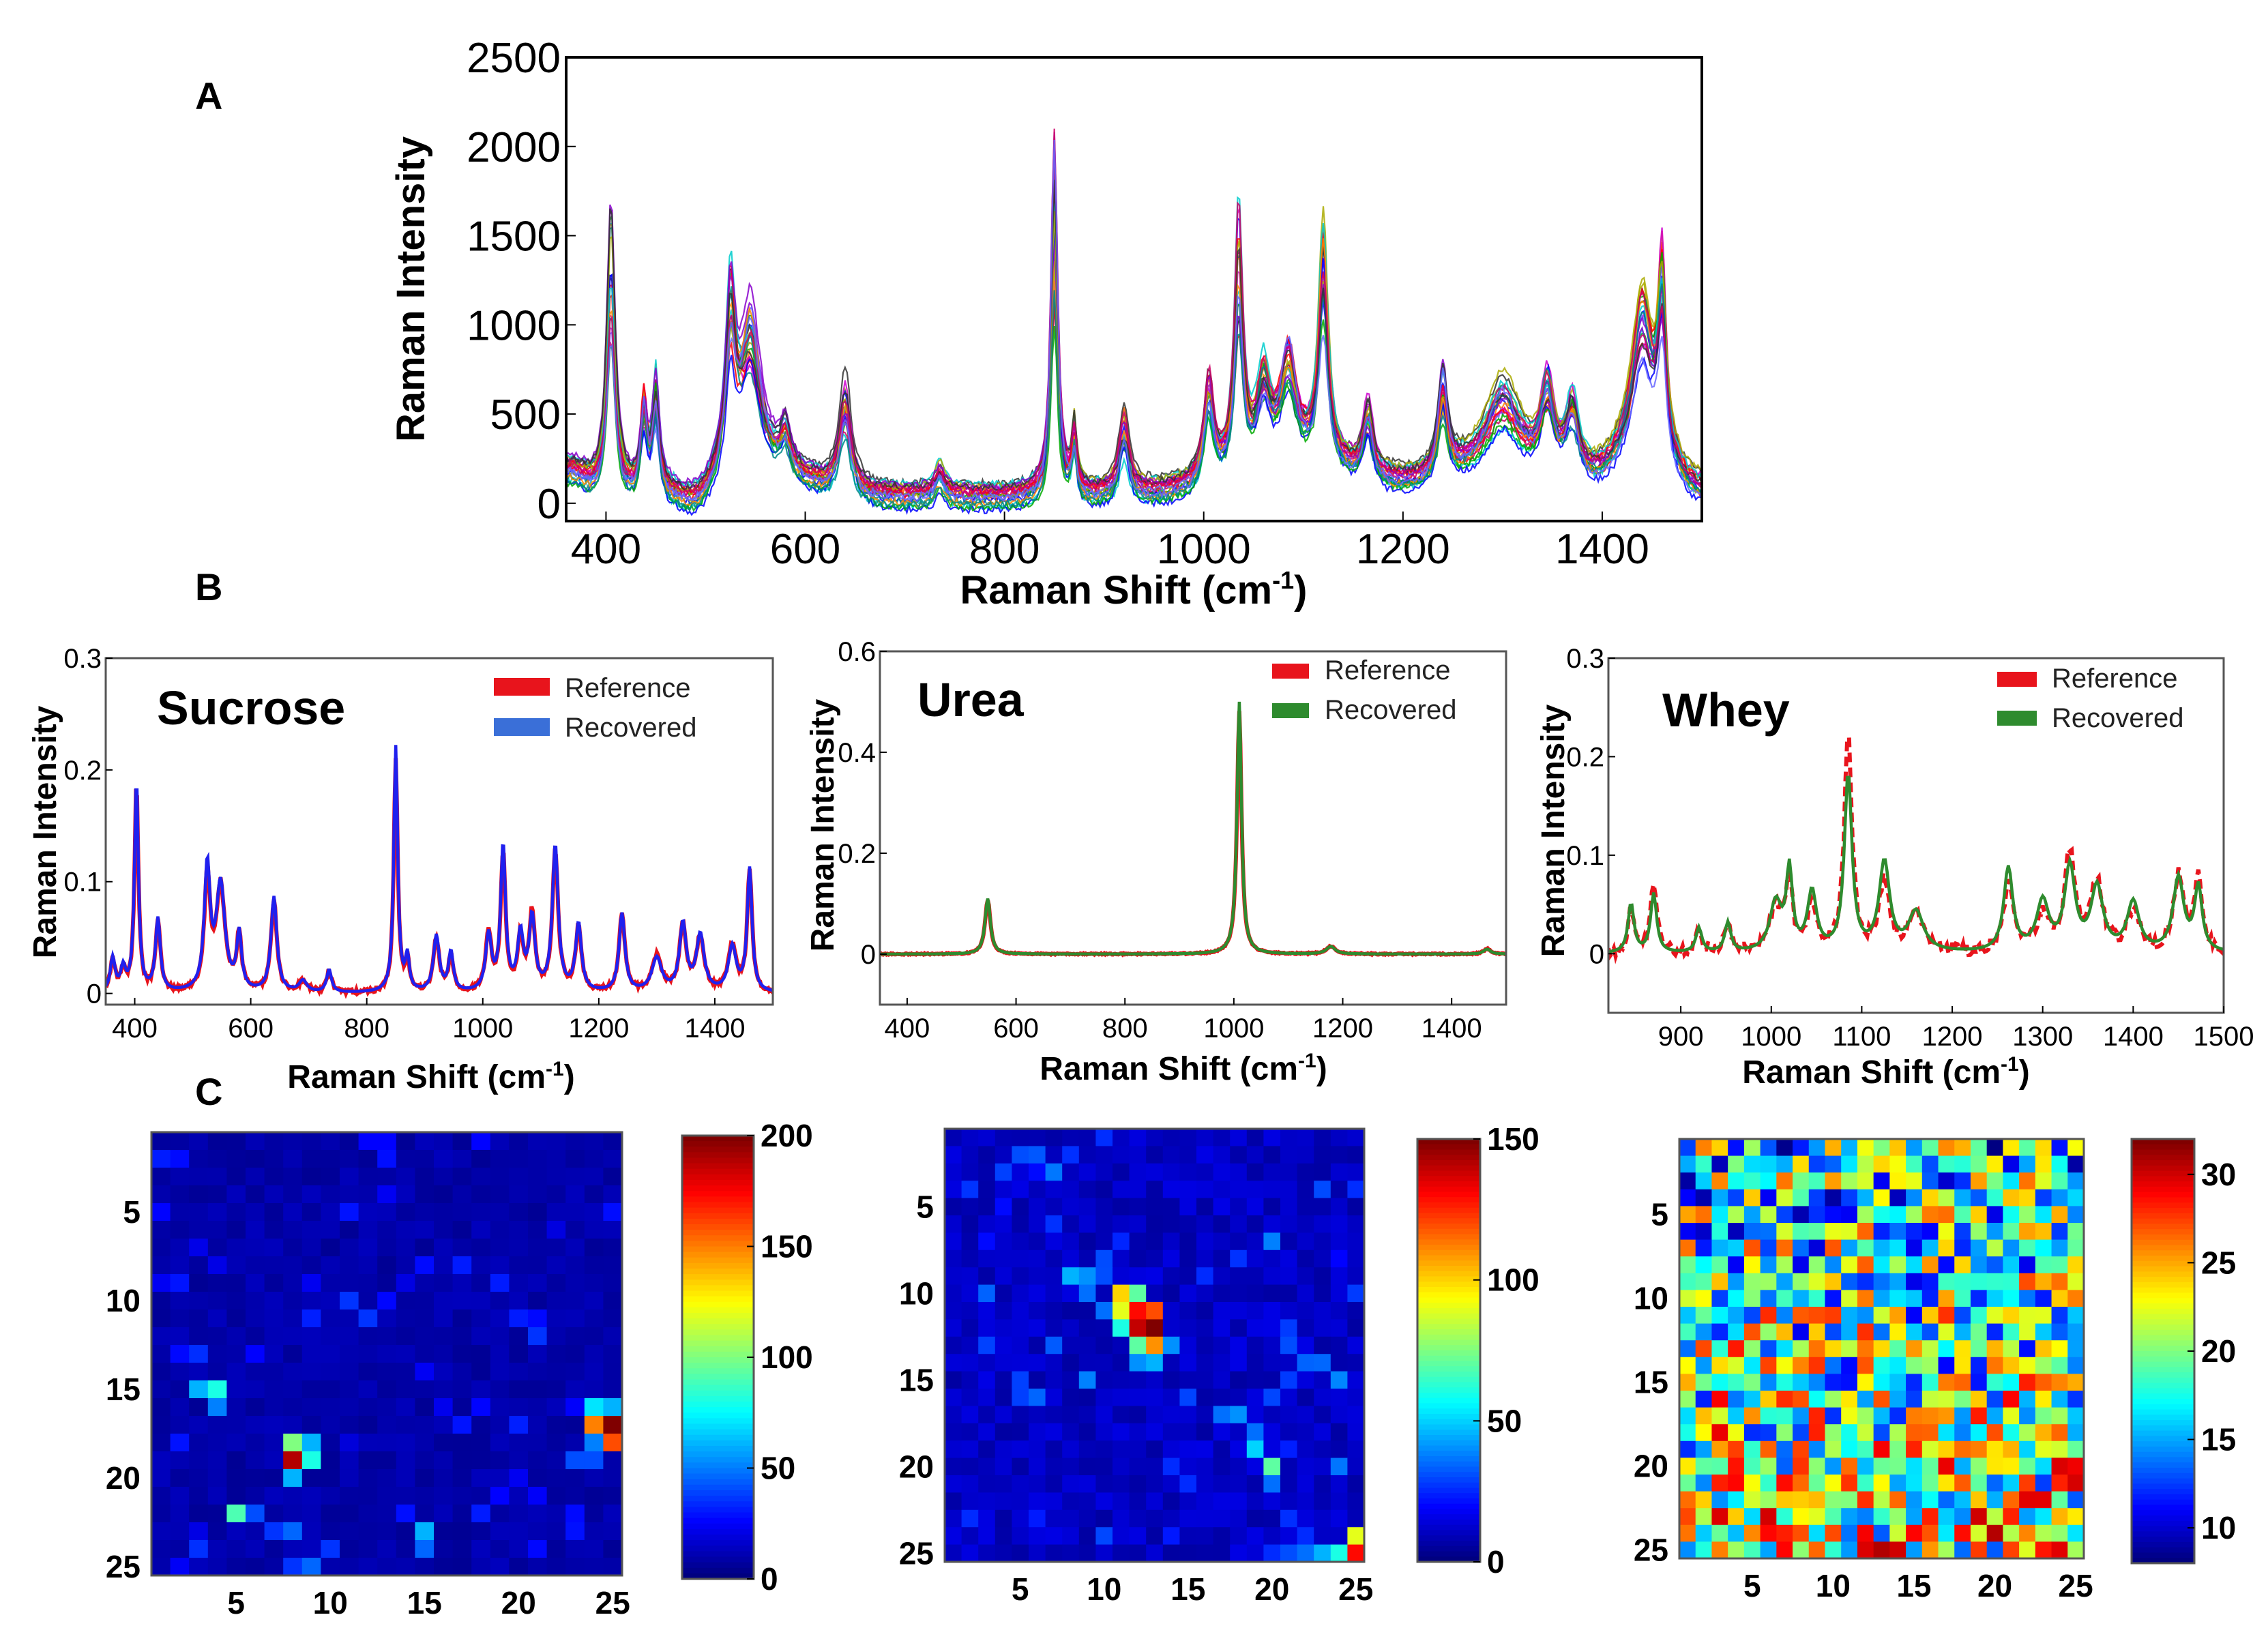  What do you see at coordinates (1104, 1589) in the screenshot?
I see `c2-x-tick-label: 10` at bounding box center [1104, 1589].